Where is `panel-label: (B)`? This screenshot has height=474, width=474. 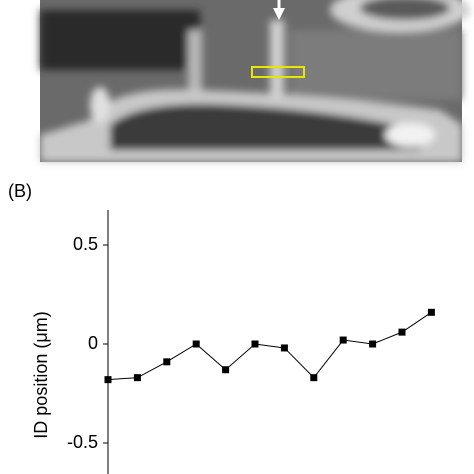 panel-label: (B) is located at coordinates (20, 191).